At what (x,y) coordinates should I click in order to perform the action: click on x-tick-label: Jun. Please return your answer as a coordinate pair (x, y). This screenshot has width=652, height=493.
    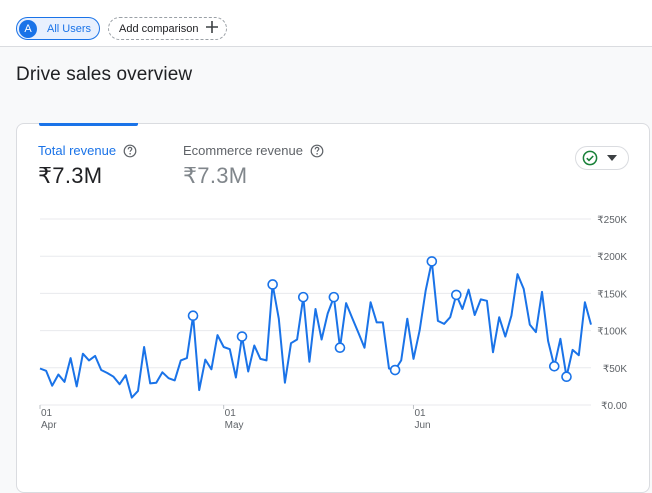
    Looking at the image, I should click on (422, 425).